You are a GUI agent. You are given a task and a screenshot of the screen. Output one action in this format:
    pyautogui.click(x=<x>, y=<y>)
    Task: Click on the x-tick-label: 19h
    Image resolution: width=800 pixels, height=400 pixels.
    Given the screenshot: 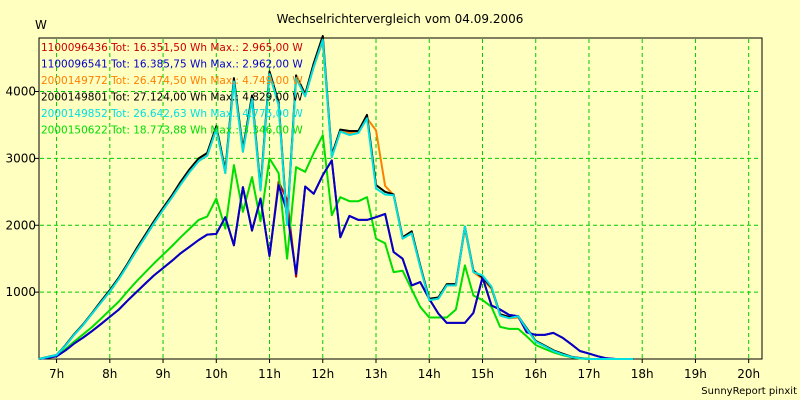 What is the action you would take?
    pyautogui.click(x=695, y=374)
    